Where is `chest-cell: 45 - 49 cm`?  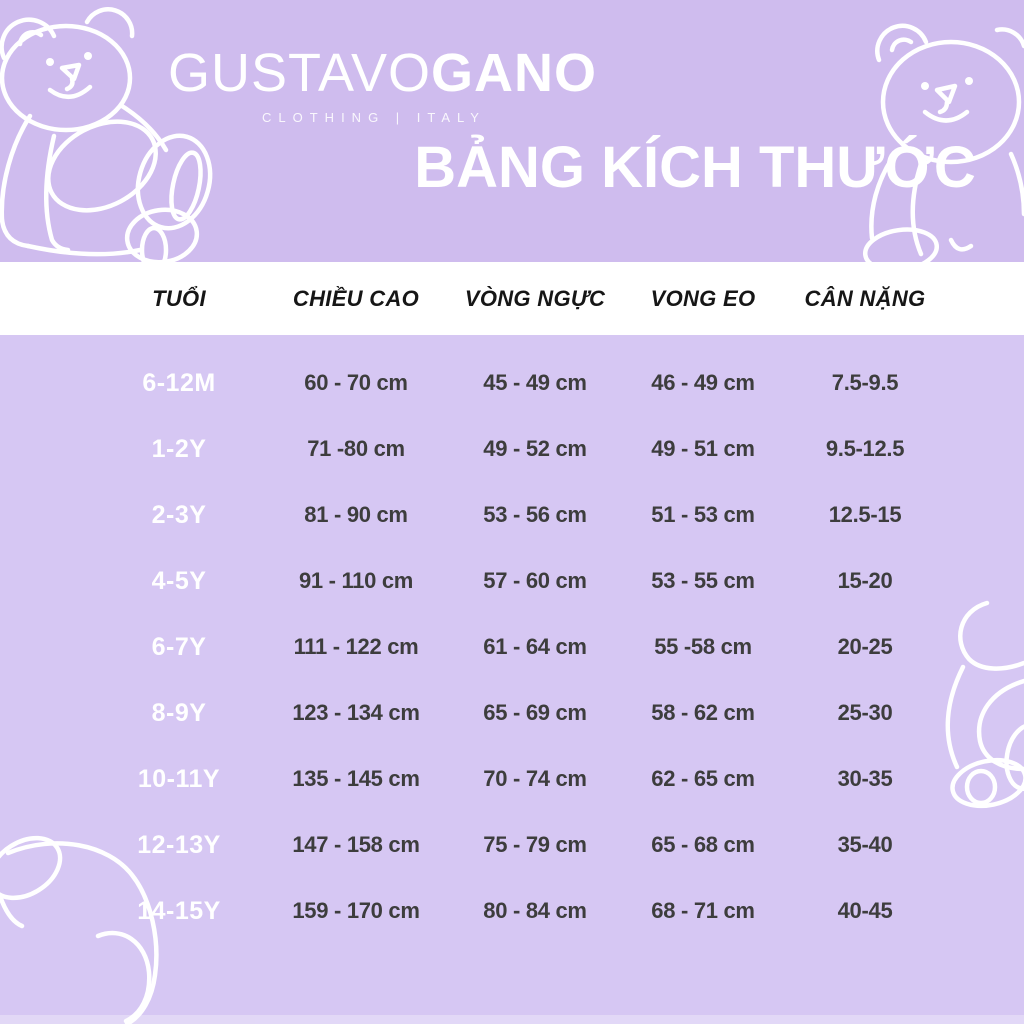 chest-cell: 45 - 49 cm is located at coordinates (535, 382).